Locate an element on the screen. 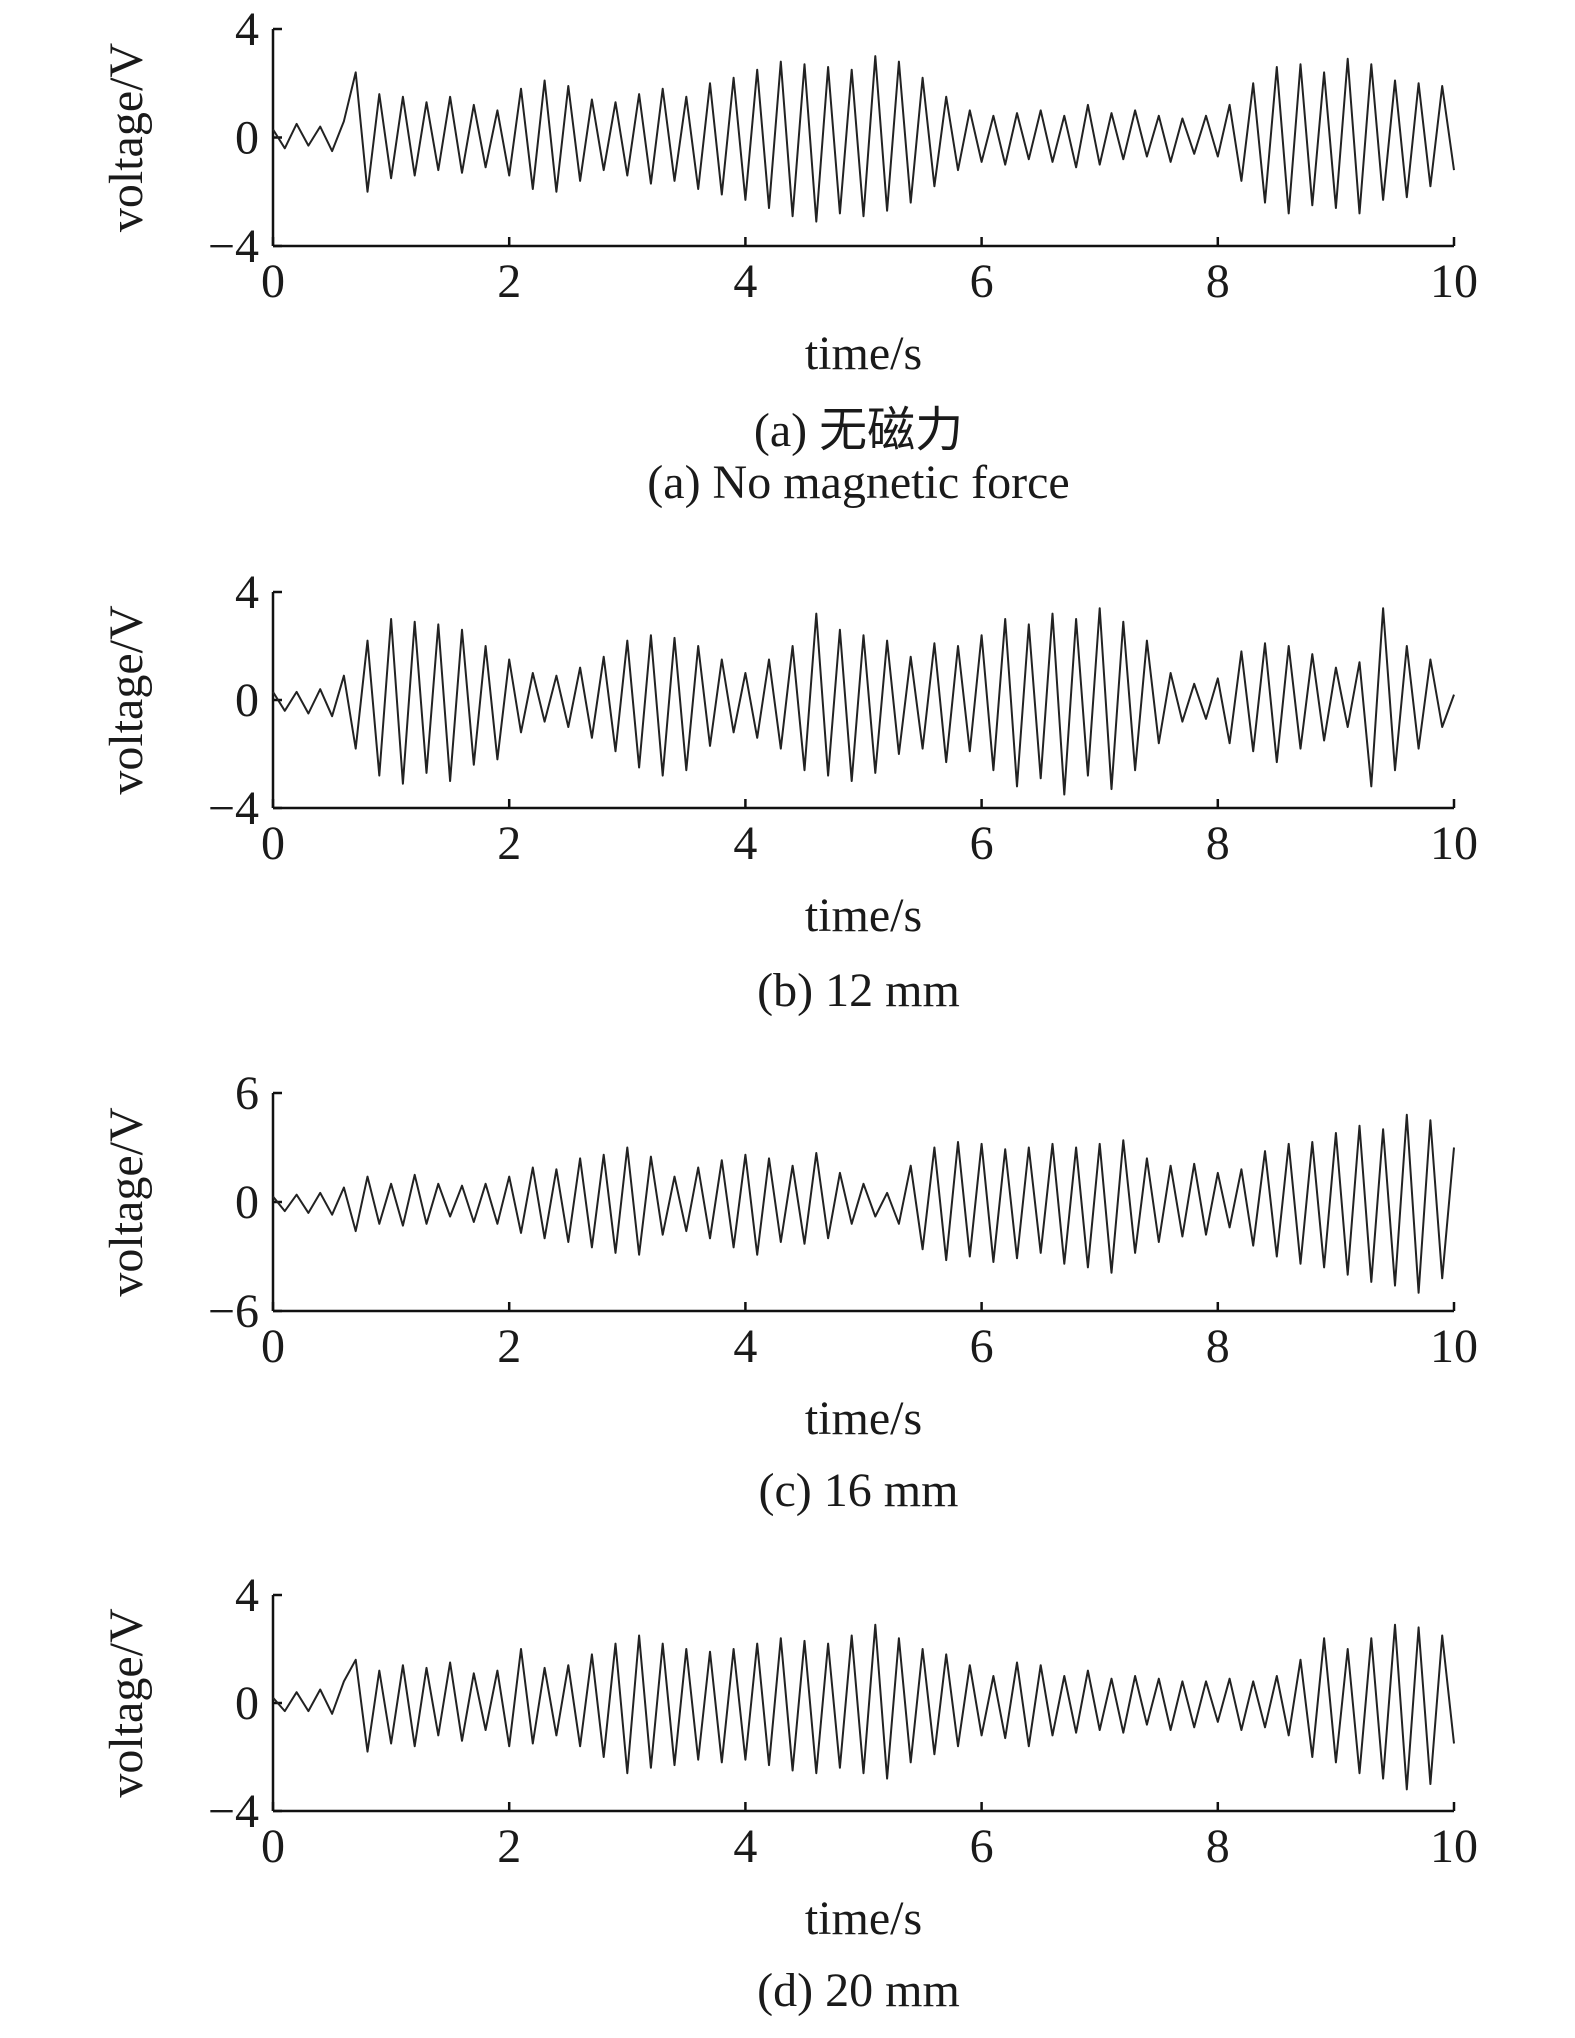 This screenshot has height=2038, width=1575. caption: (a) No magnetic force is located at coordinates (858, 482).